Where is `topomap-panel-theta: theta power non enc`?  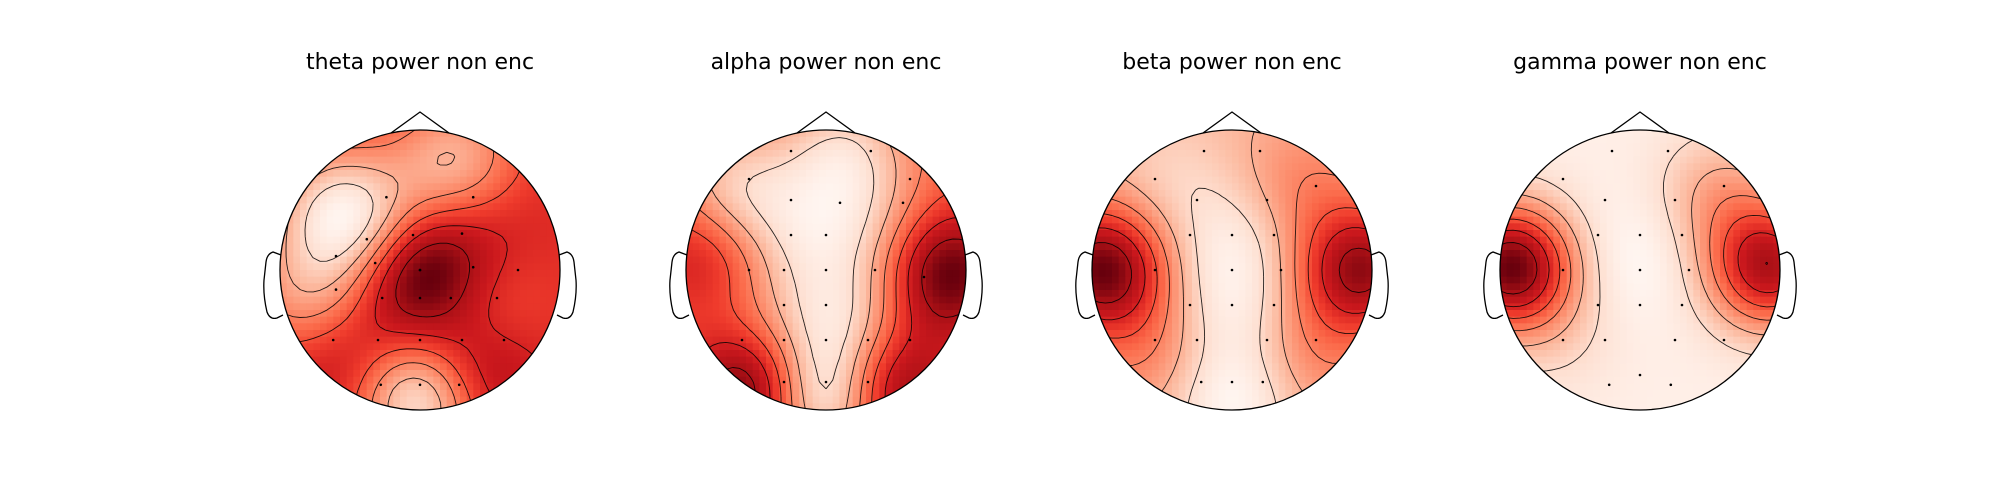
topomap-panel-theta: theta power non enc is located at coordinates (420, 230).